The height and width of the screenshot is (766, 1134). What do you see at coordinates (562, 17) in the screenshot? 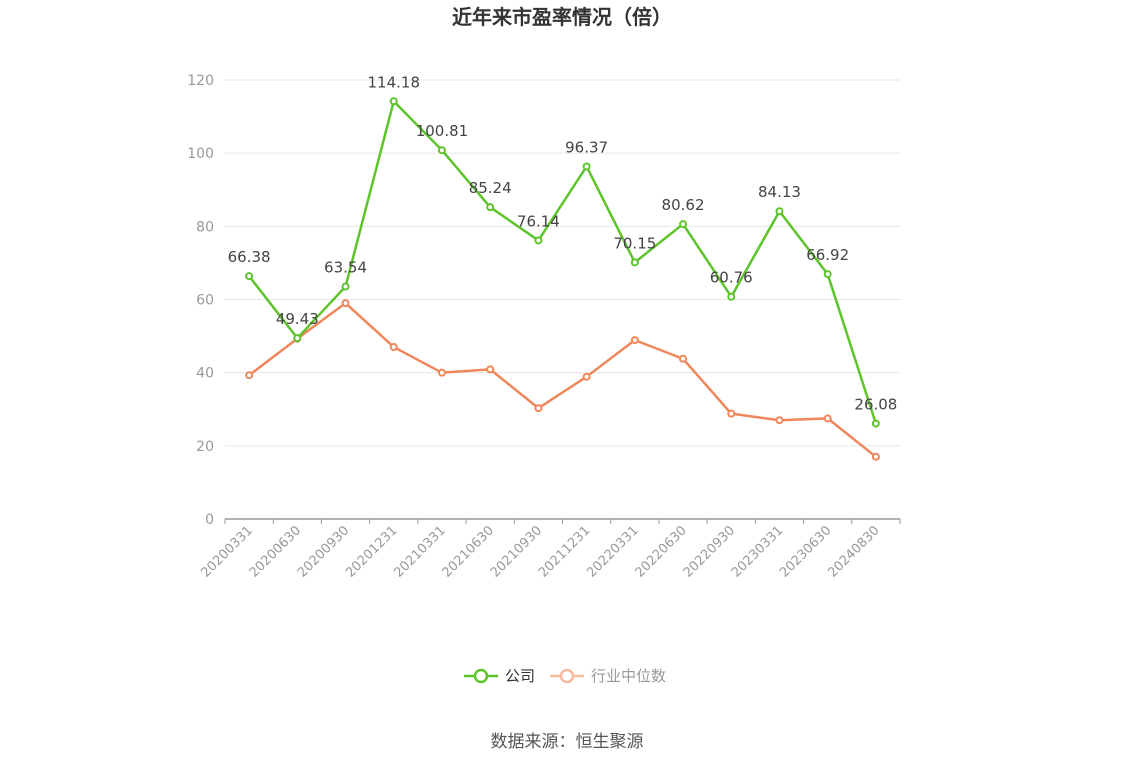
I see `chart-title: 近年来市盈率情况（倍）` at bounding box center [562, 17].